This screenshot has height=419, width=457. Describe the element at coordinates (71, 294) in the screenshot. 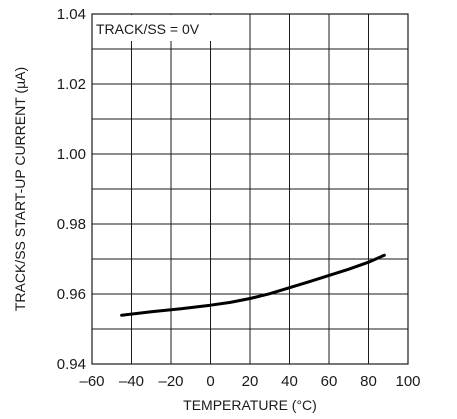

I see `y-tick-label: 0.96` at that location.